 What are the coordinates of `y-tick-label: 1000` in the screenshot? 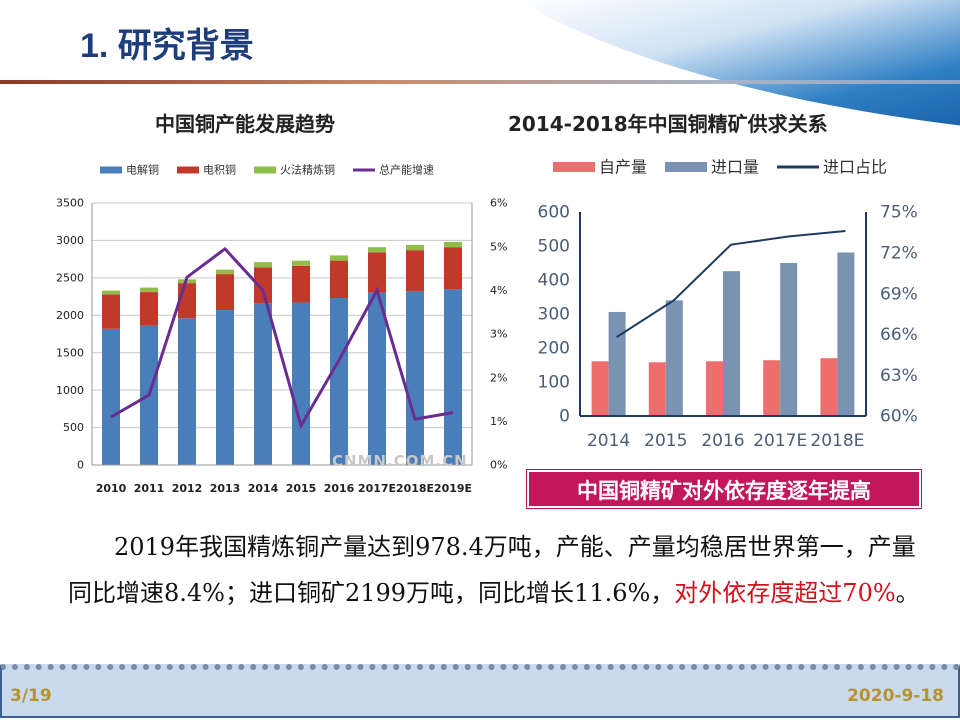 It's located at (70, 390).